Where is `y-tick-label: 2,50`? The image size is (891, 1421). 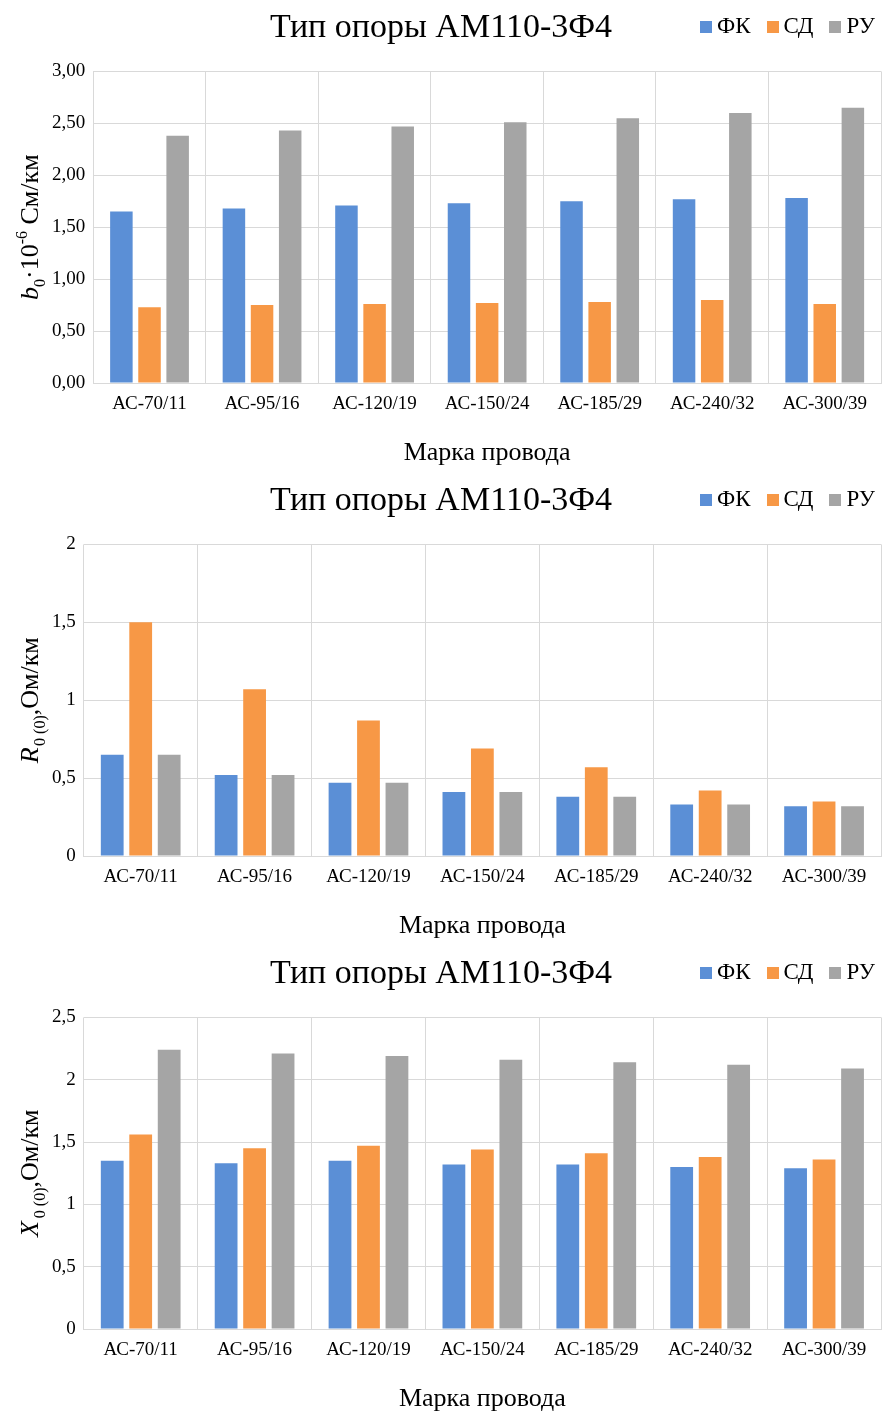
y-tick-label: 2,50 is located at coordinates (69, 122).